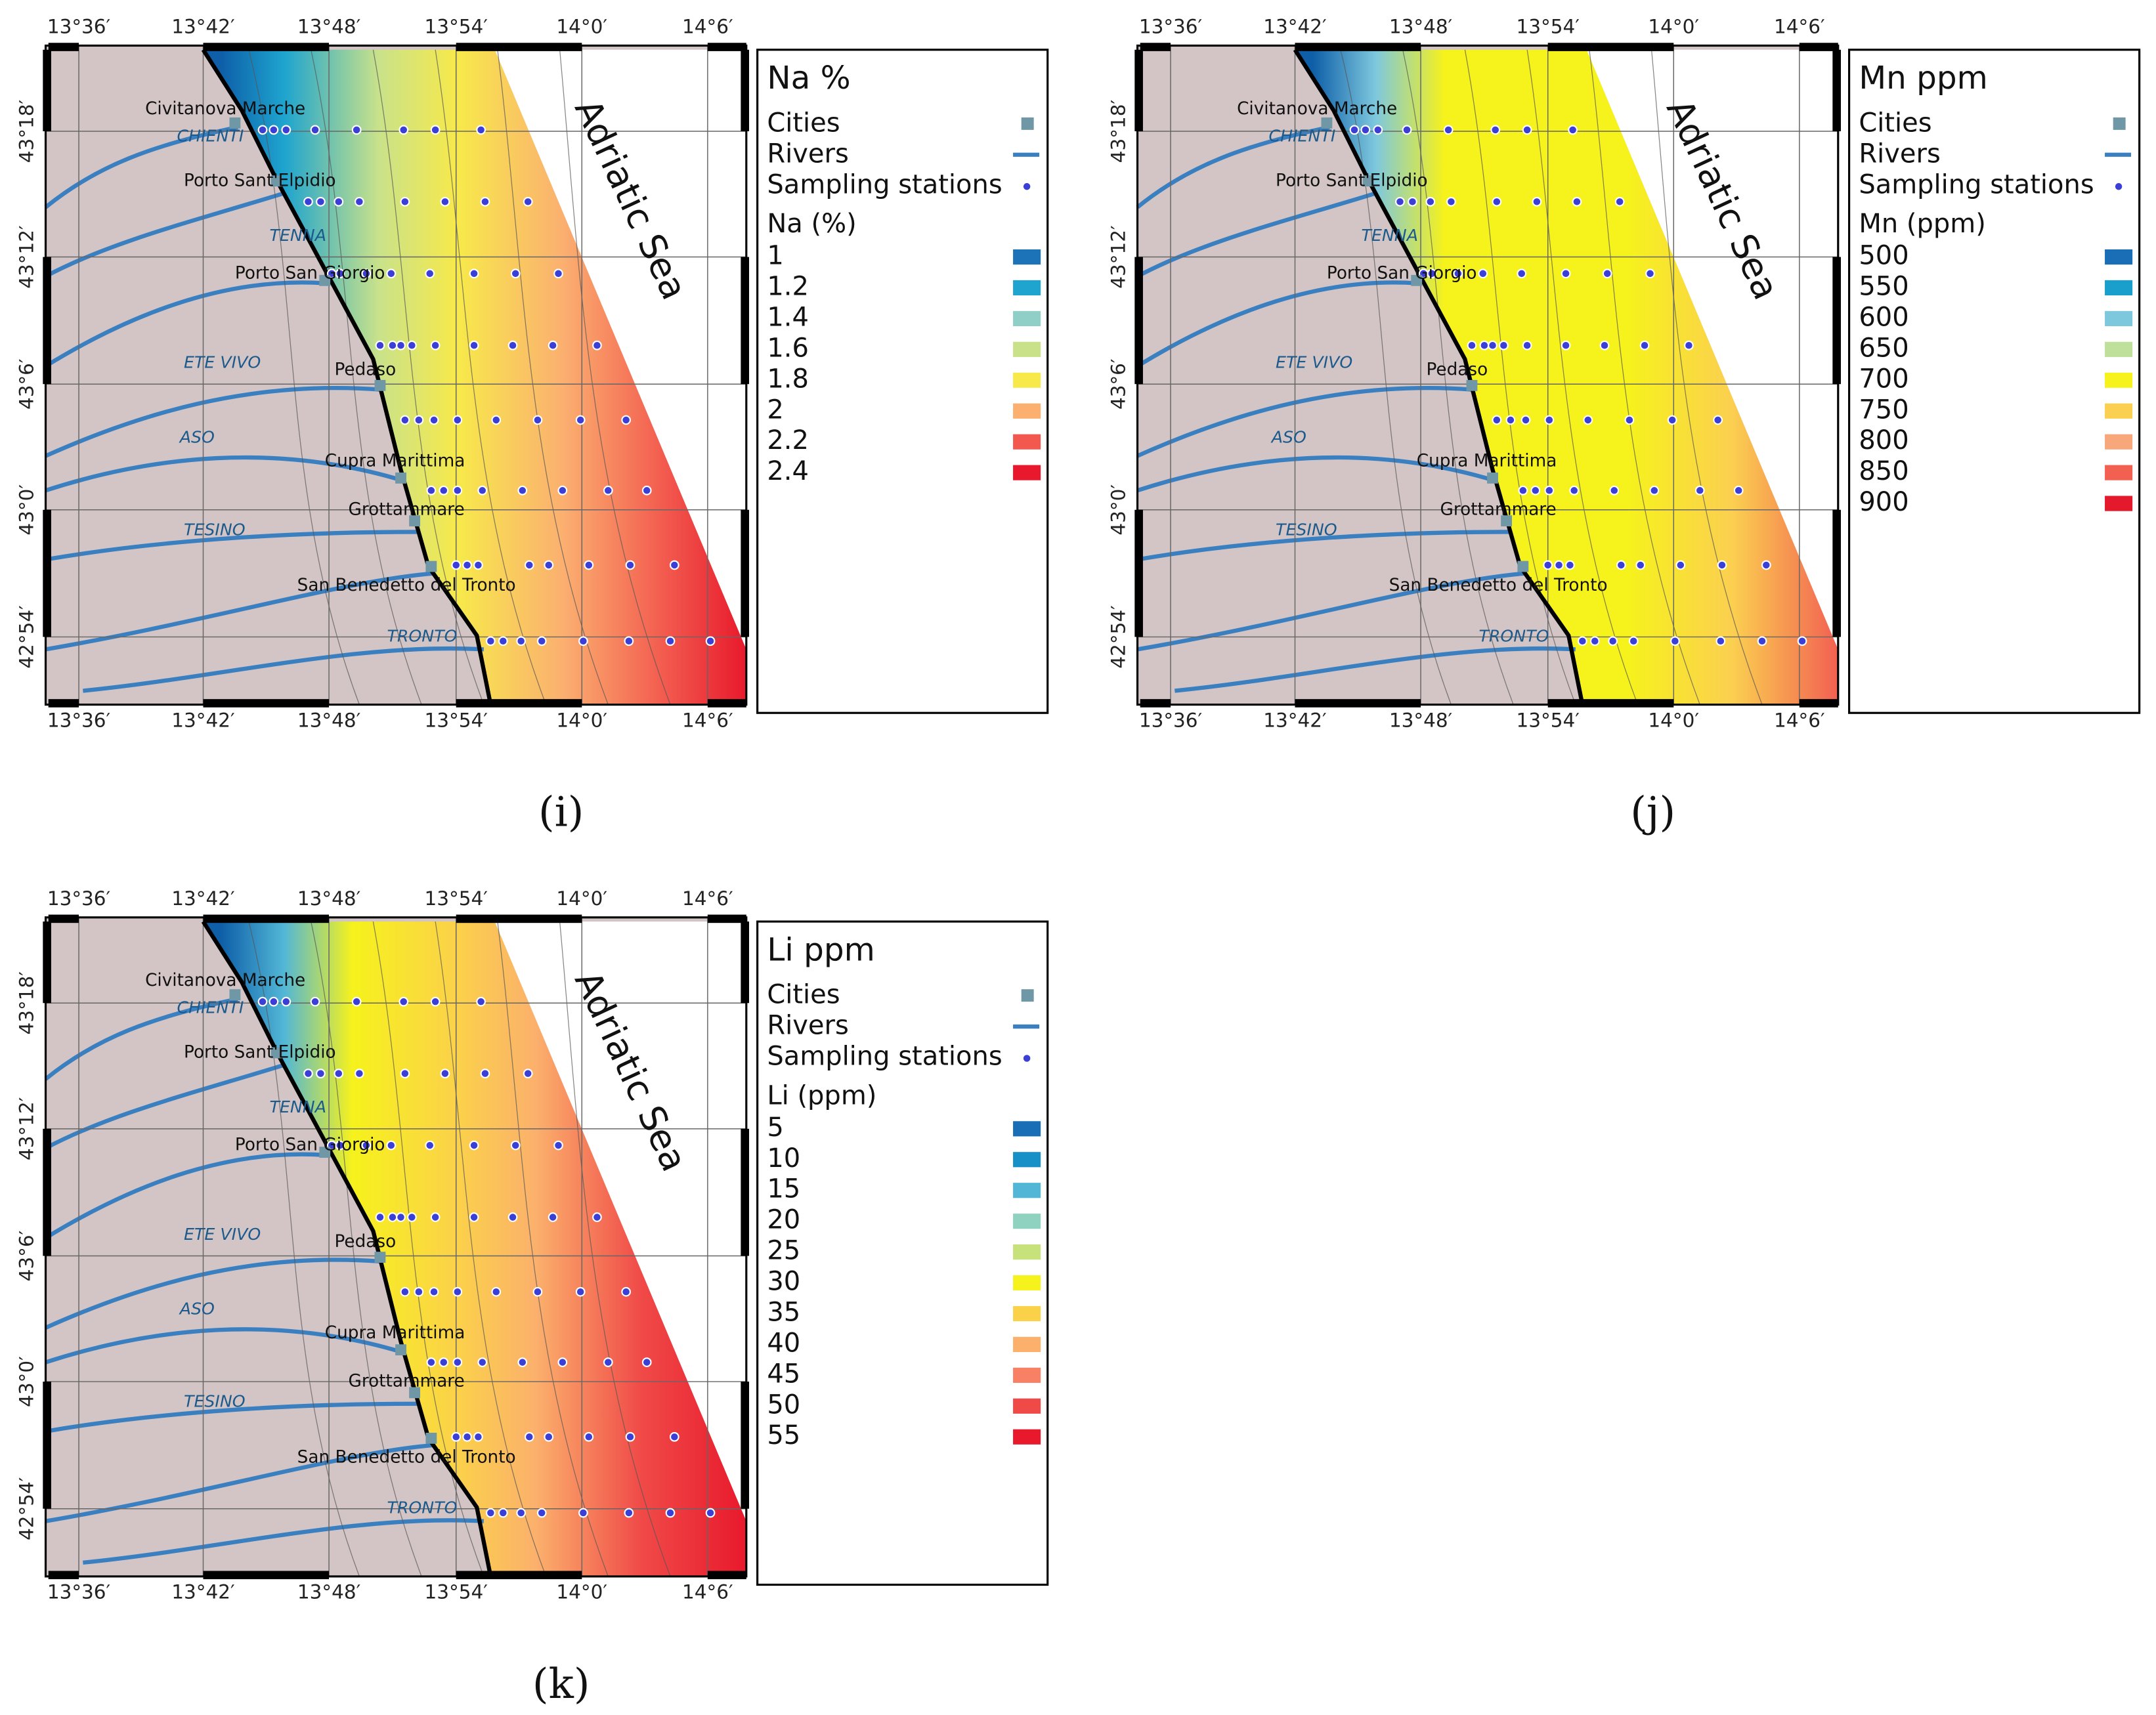 The height and width of the screenshot is (1715, 2156). Describe the element at coordinates (821, 950) in the screenshot. I see `legend-title: Li ppm` at that location.